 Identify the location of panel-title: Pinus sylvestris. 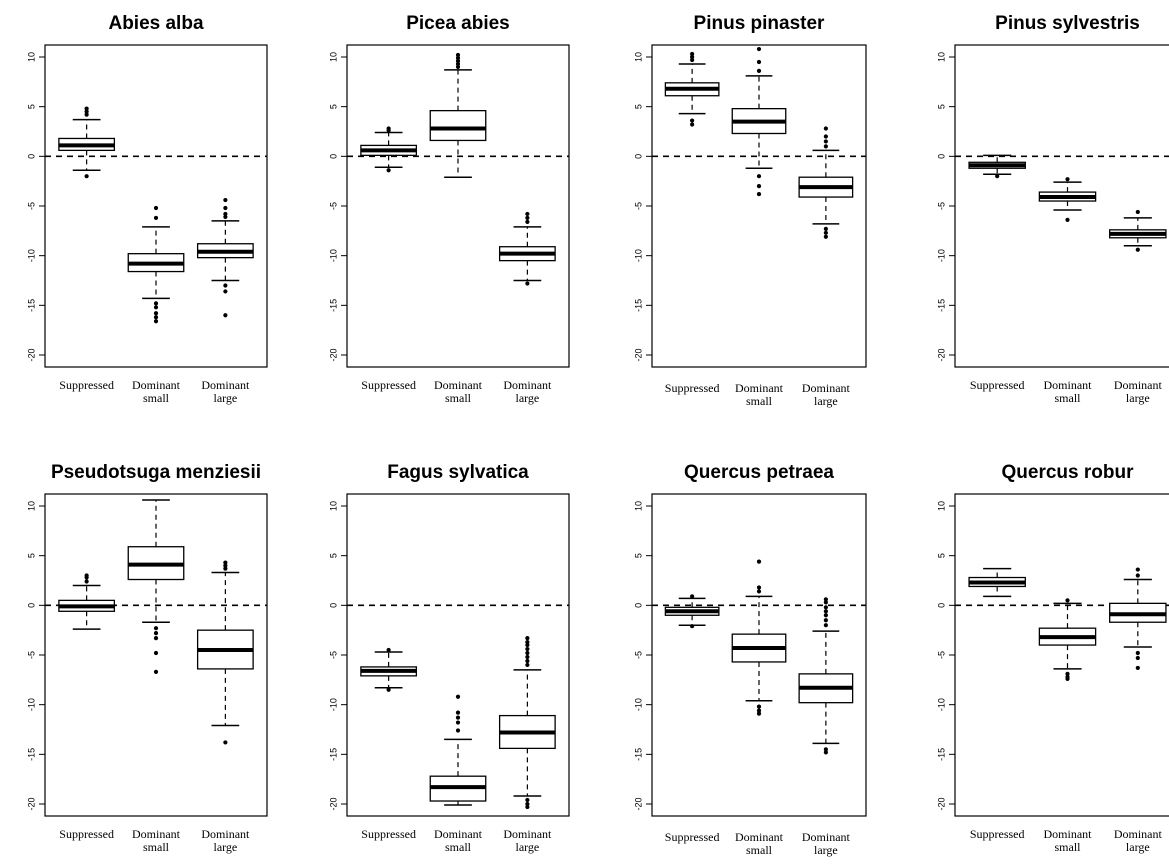
(1067, 23).